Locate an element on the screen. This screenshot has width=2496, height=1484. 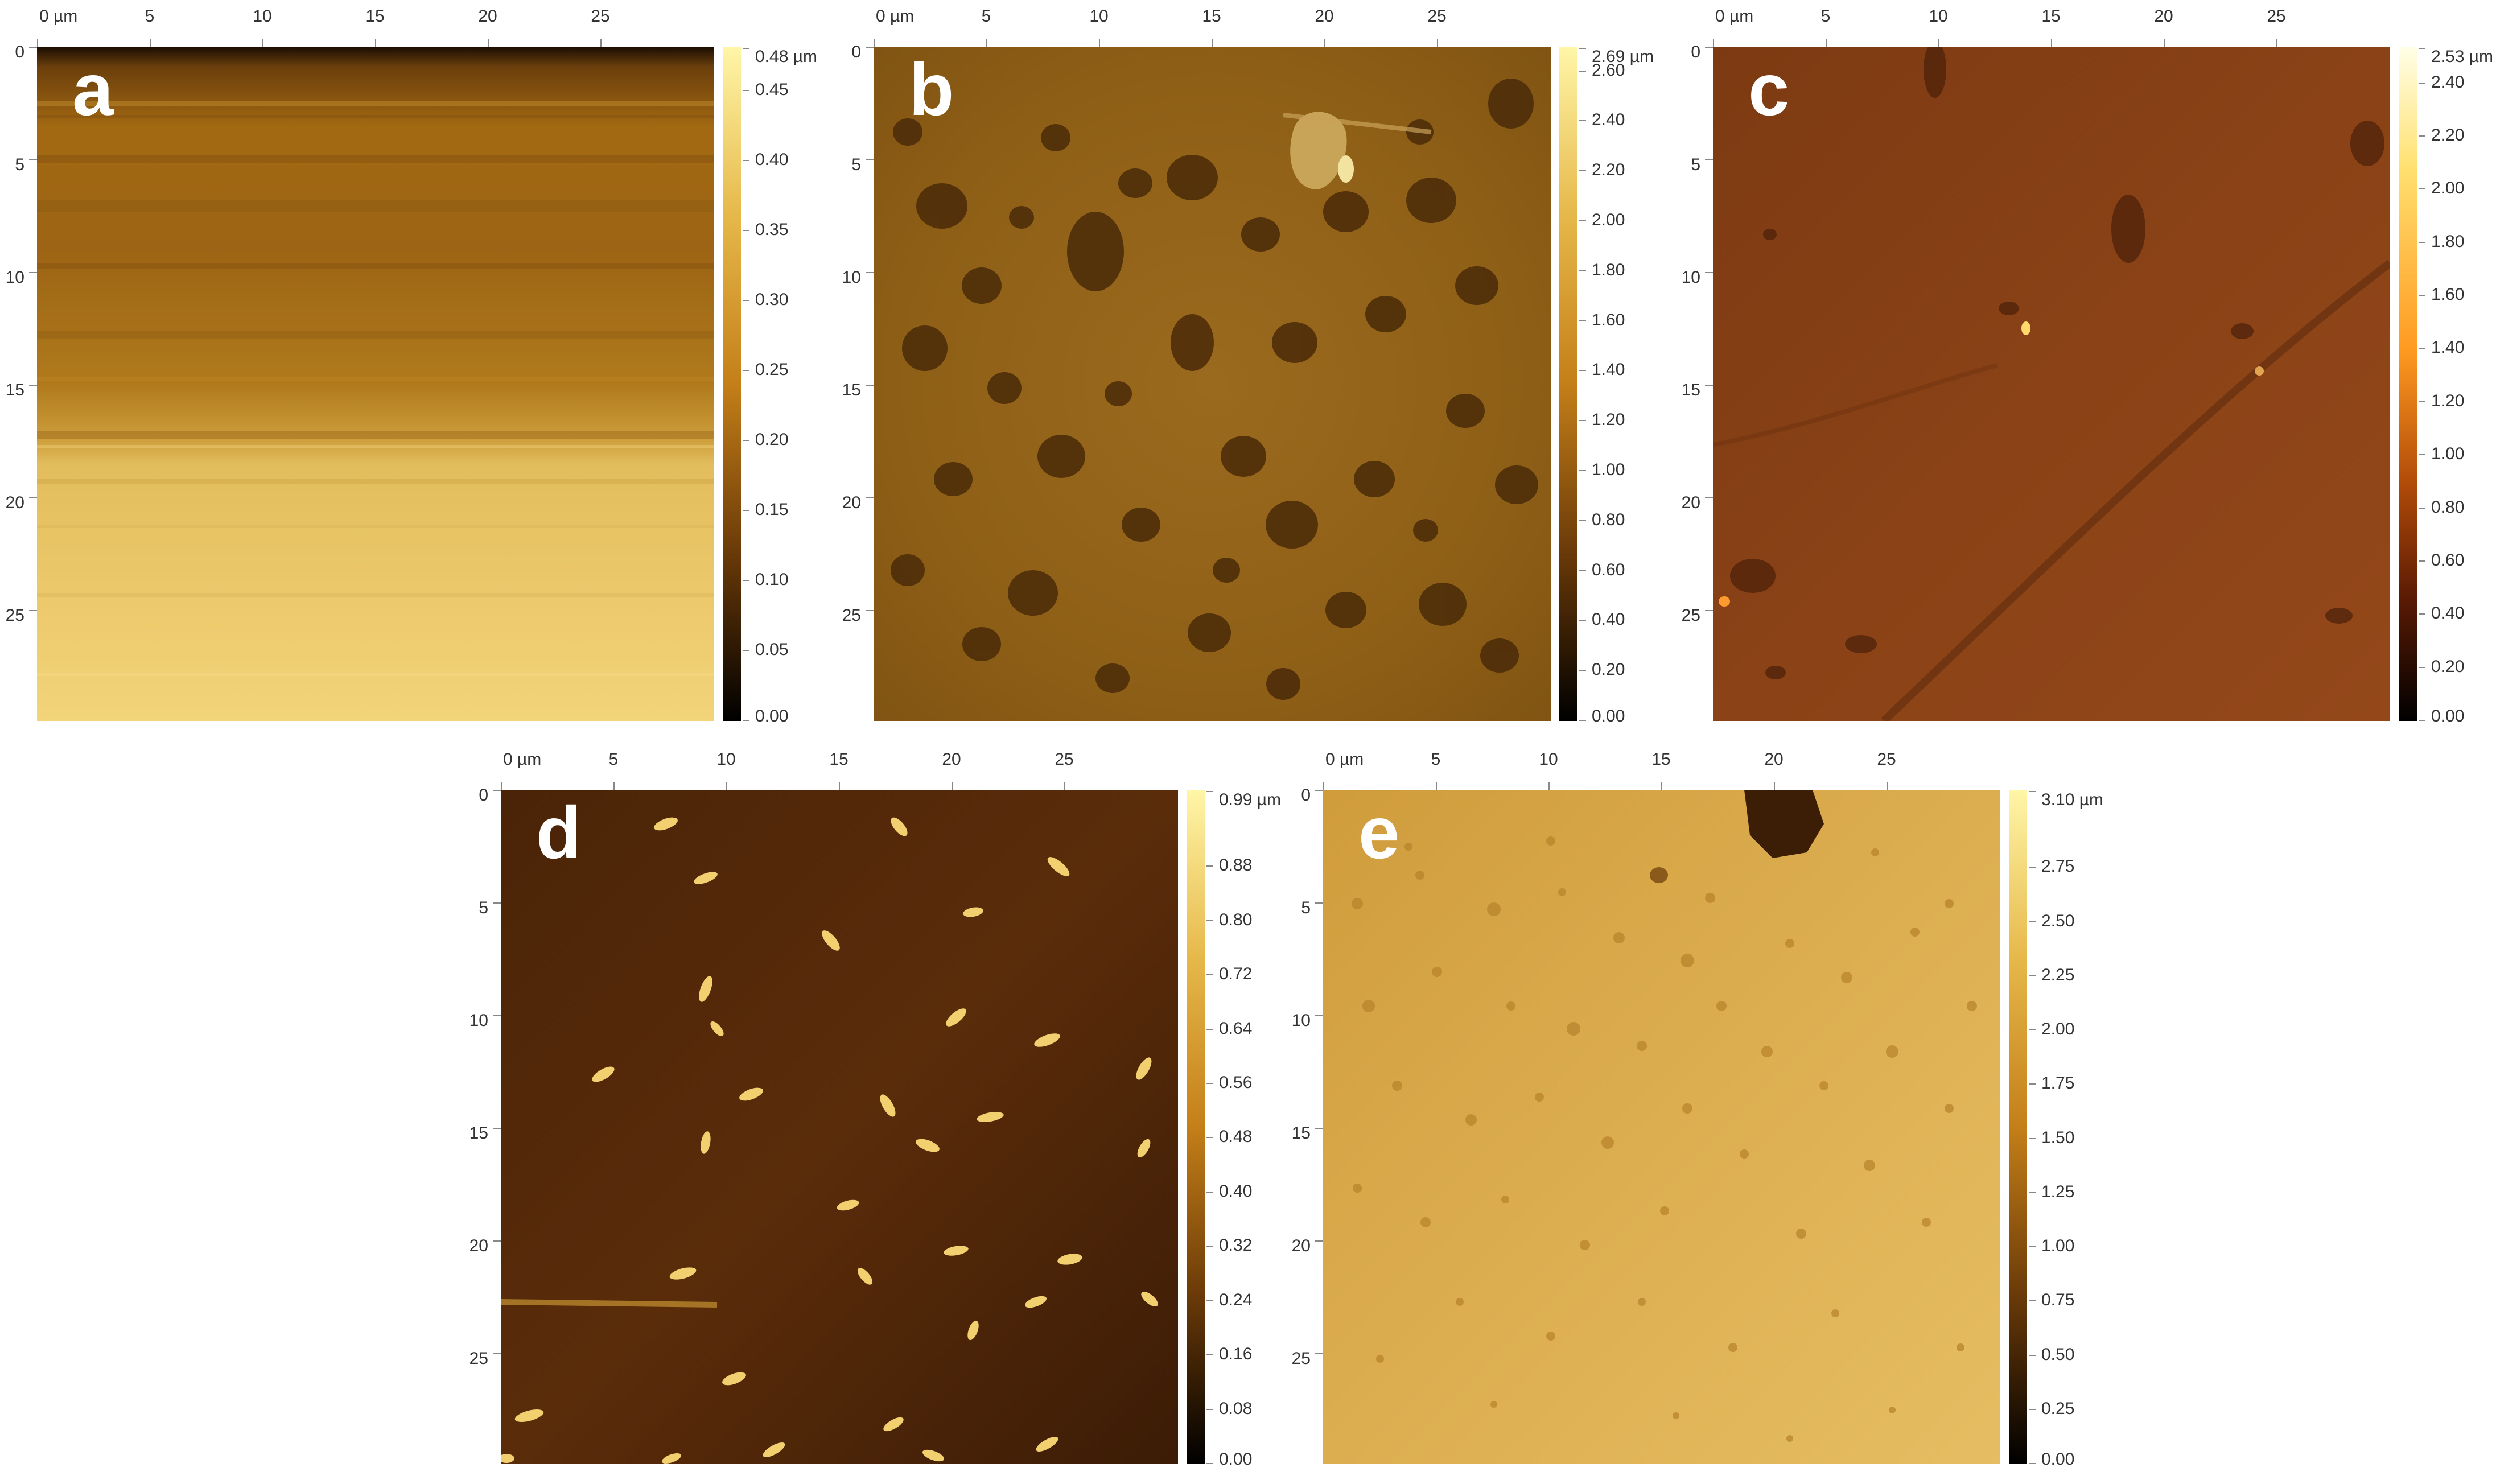
colorbar-tick-label: 0.40 is located at coordinates (1608, 620).